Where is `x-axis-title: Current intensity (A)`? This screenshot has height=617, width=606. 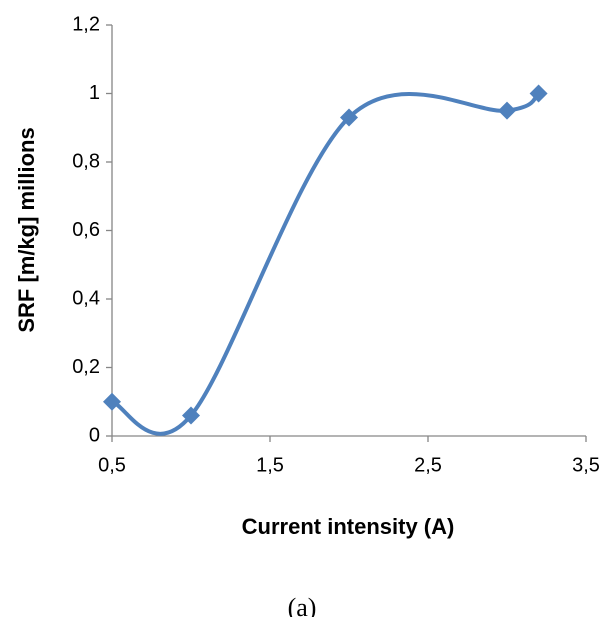 x-axis-title: Current intensity (A) is located at coordinates (348, 526).